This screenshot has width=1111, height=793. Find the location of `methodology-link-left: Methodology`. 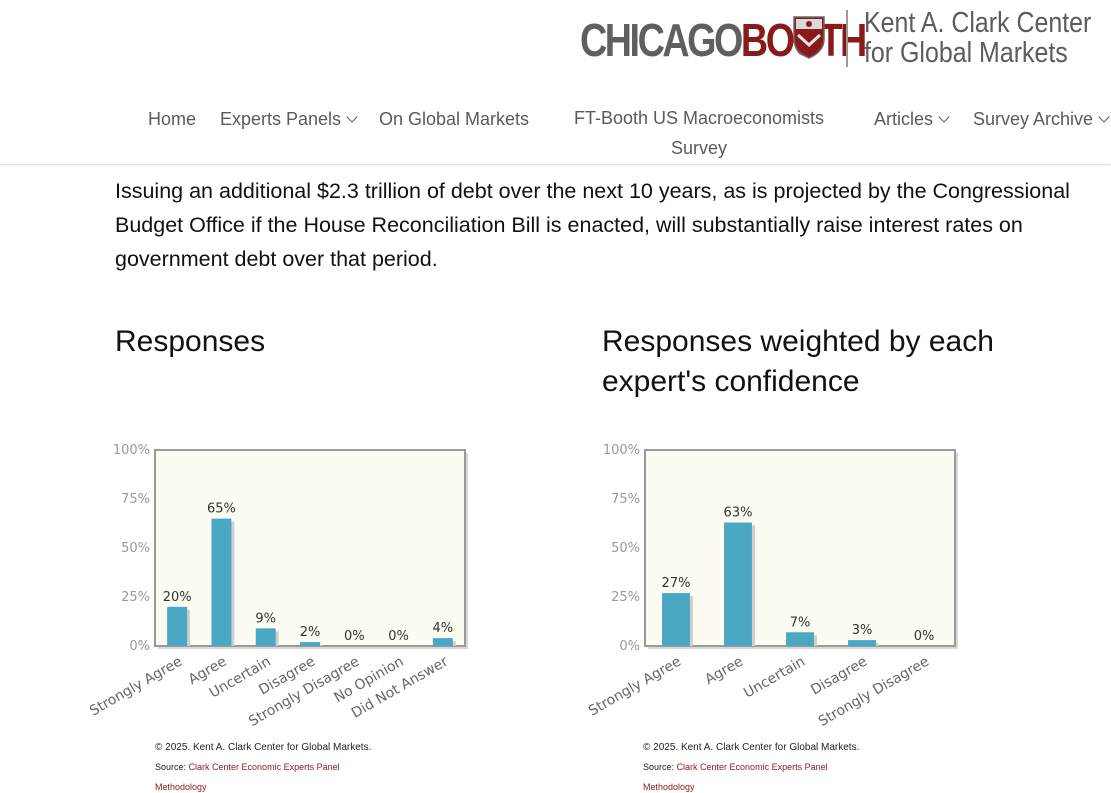

methodology-link-left: Methodology is located at coordinates (181, 787).